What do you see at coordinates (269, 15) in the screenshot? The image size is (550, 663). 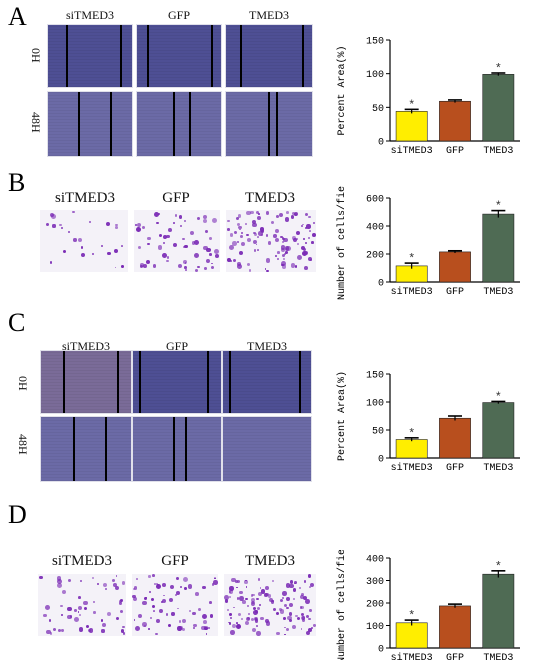 I see `col-label-tmed3-a: TMED3` at bounding box center [269, 15].